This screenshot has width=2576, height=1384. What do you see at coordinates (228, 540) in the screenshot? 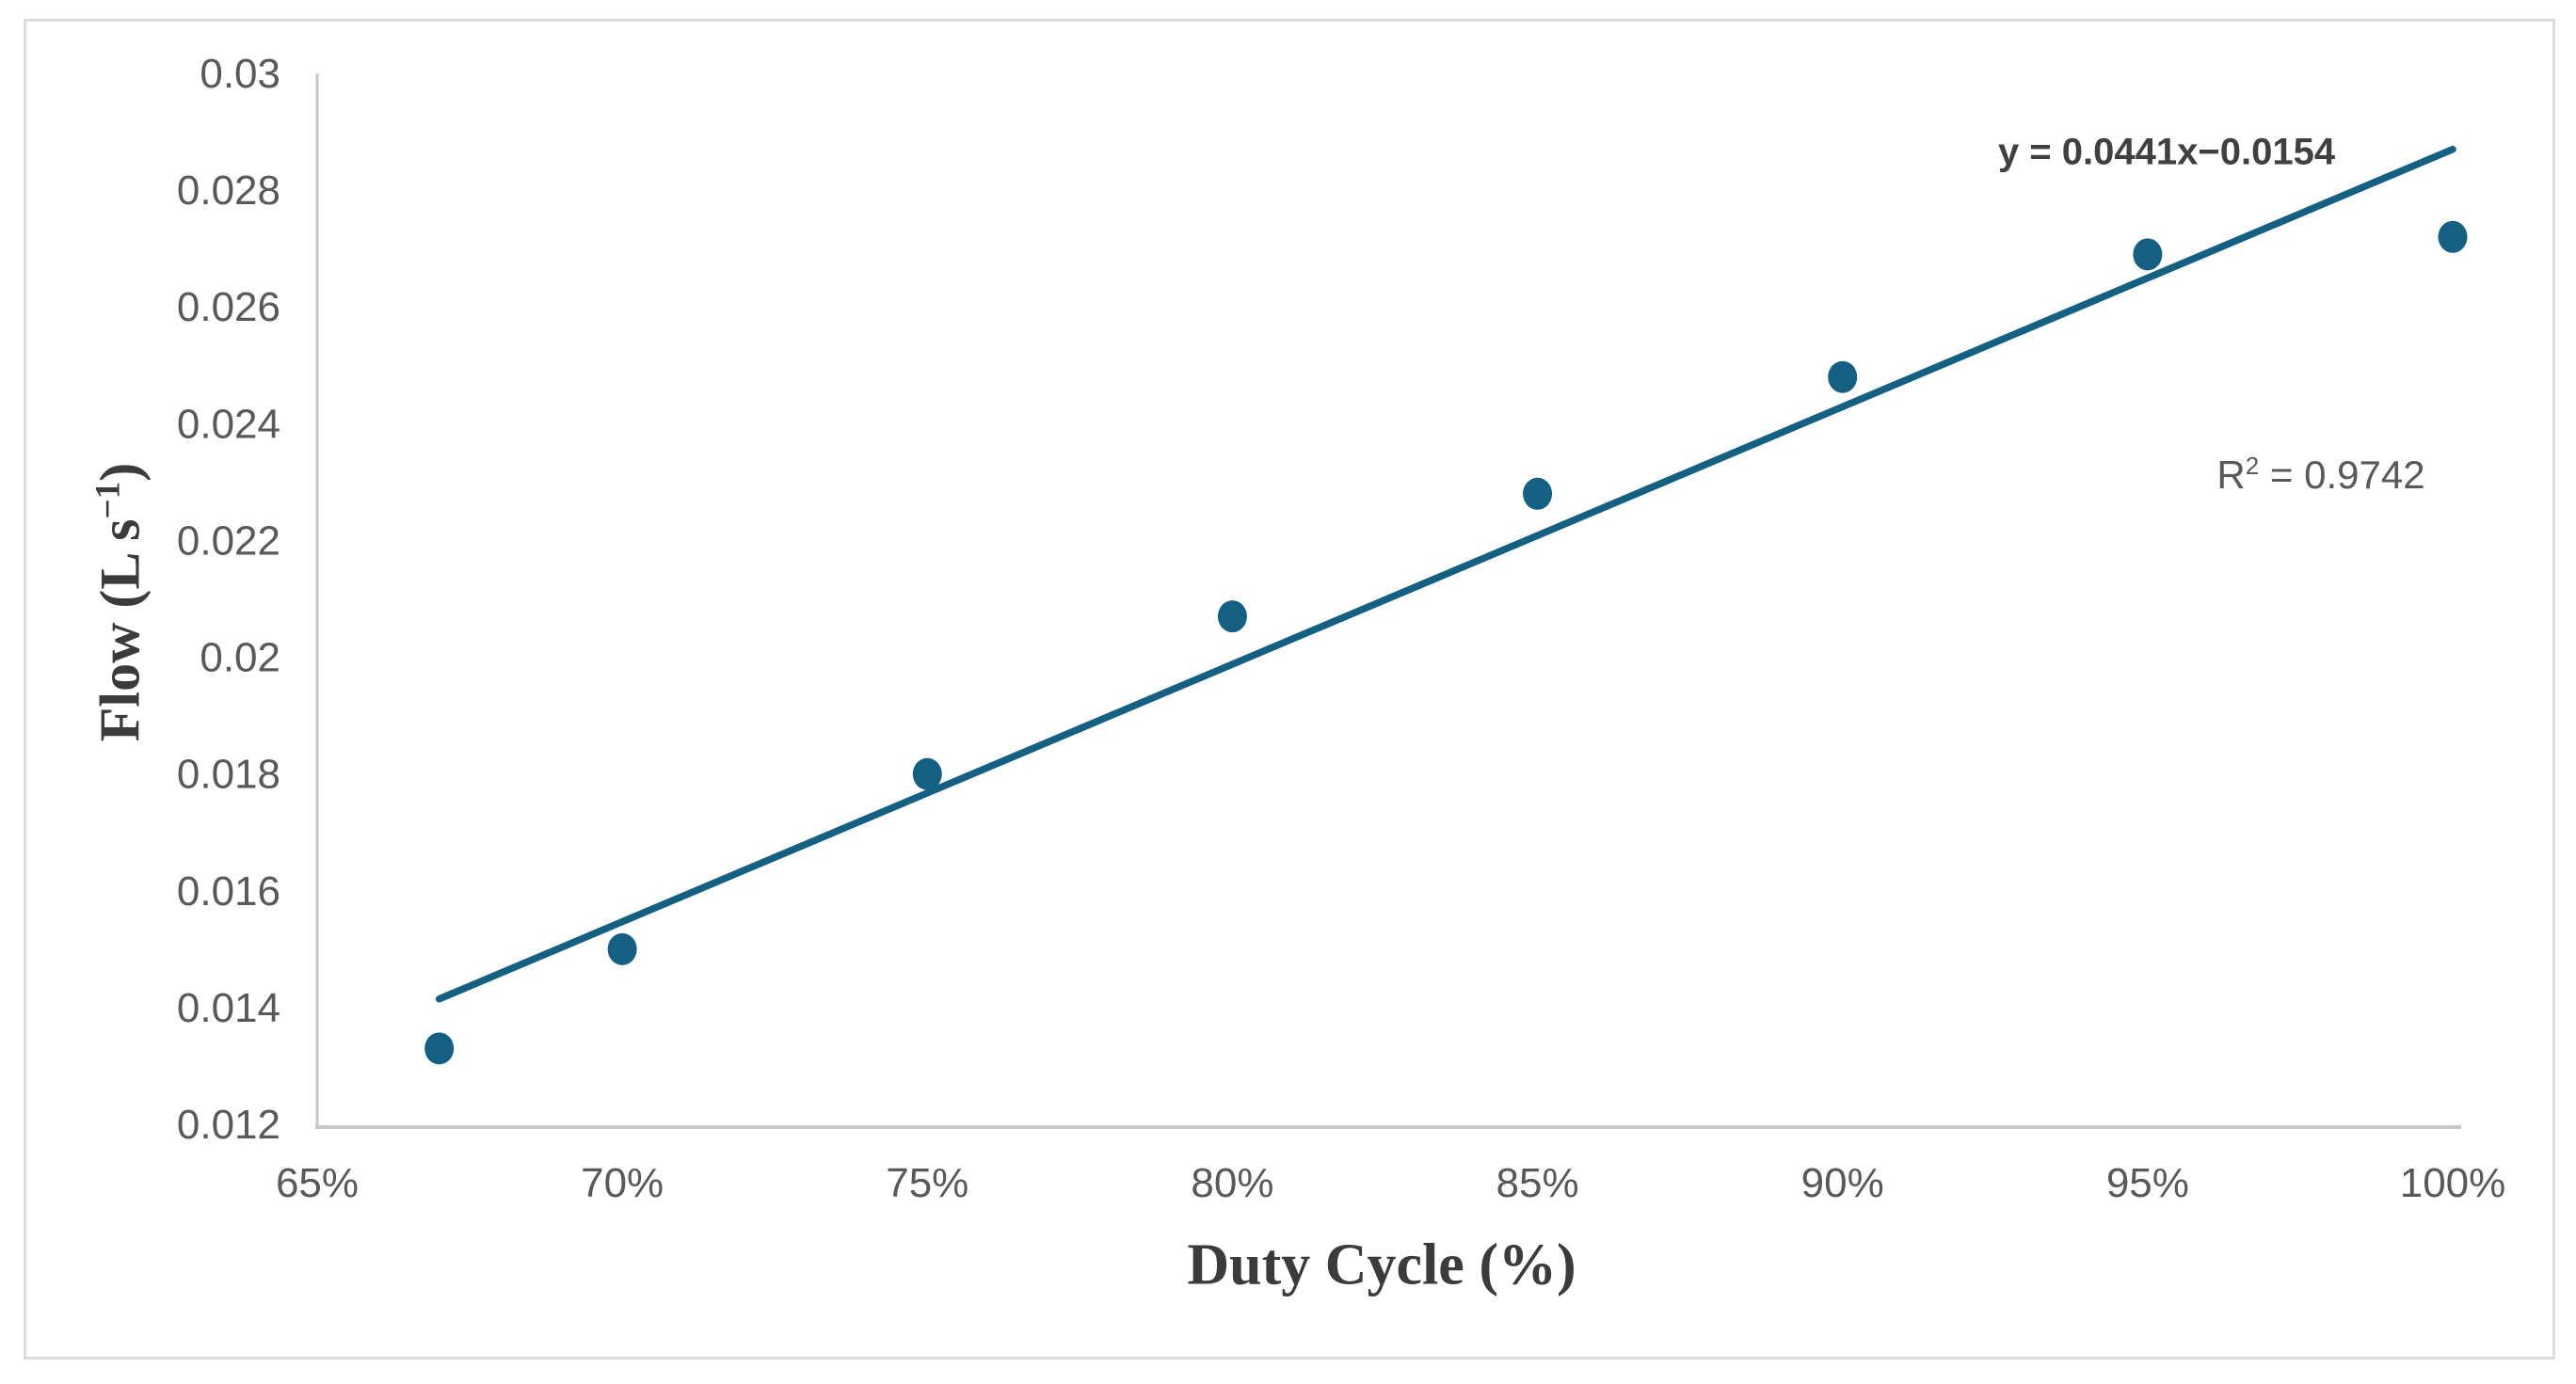
I see `y-tick-label: 0.022` at bounding box center [228, 540].